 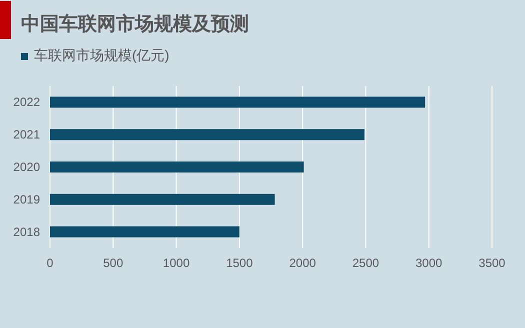 I want to click on x-tick-label: 1000, so click(x=176, y=263).